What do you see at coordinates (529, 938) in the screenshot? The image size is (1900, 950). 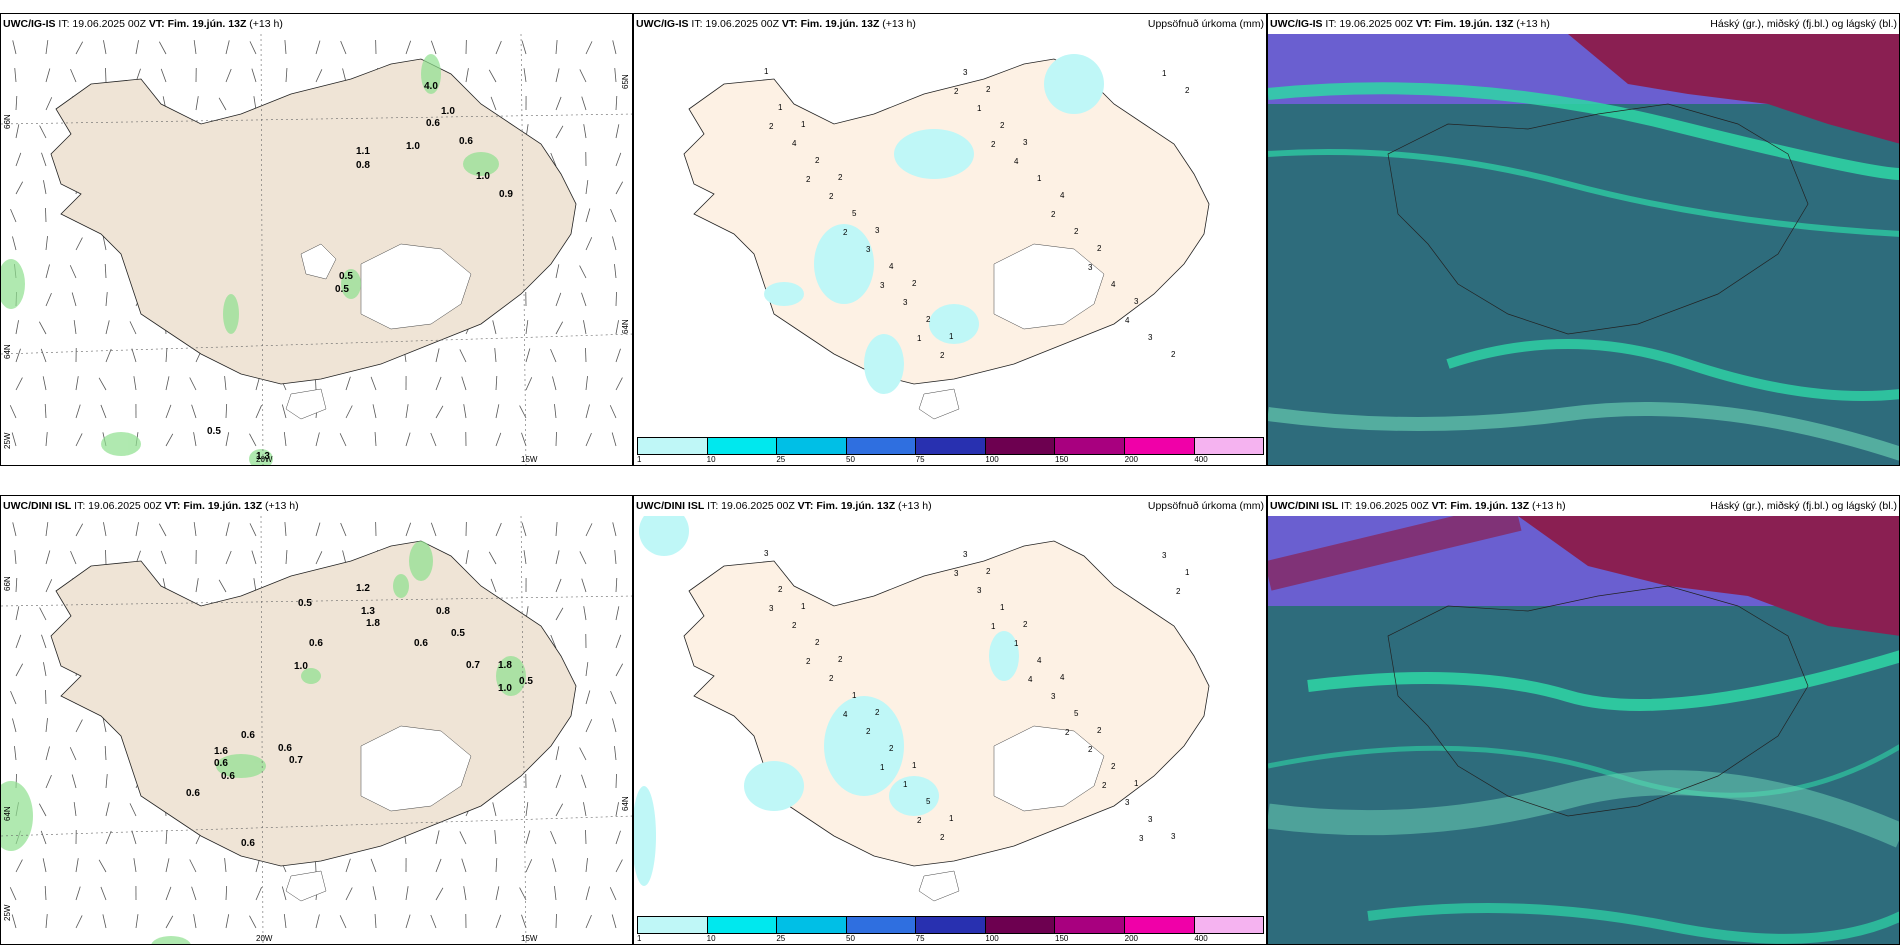 I see `lon-label-15: 15W` at bounding box center [529, 938].